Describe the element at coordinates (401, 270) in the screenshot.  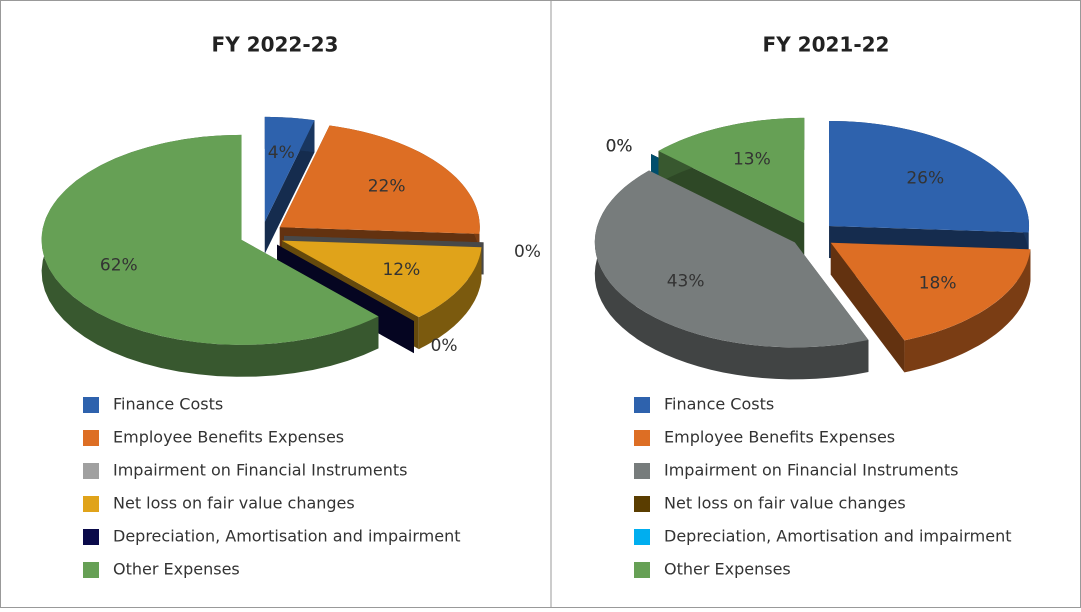
I see `data-label: 12%` at that location.